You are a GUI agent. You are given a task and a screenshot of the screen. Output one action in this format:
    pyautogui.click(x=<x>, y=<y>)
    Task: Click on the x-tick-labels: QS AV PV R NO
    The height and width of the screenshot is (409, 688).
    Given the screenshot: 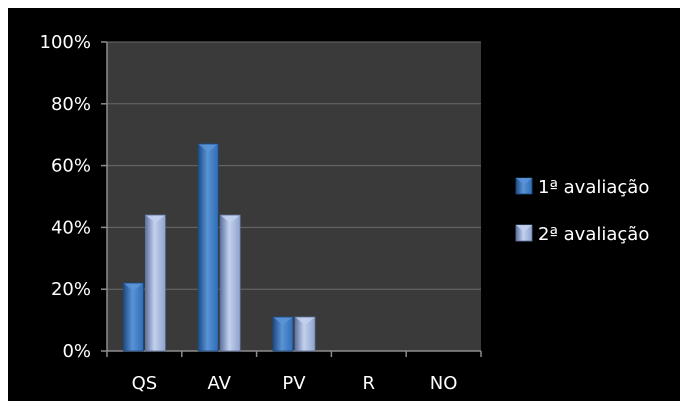 What is the action you would take?
    pyautogui.click(x=295, y=383)
    